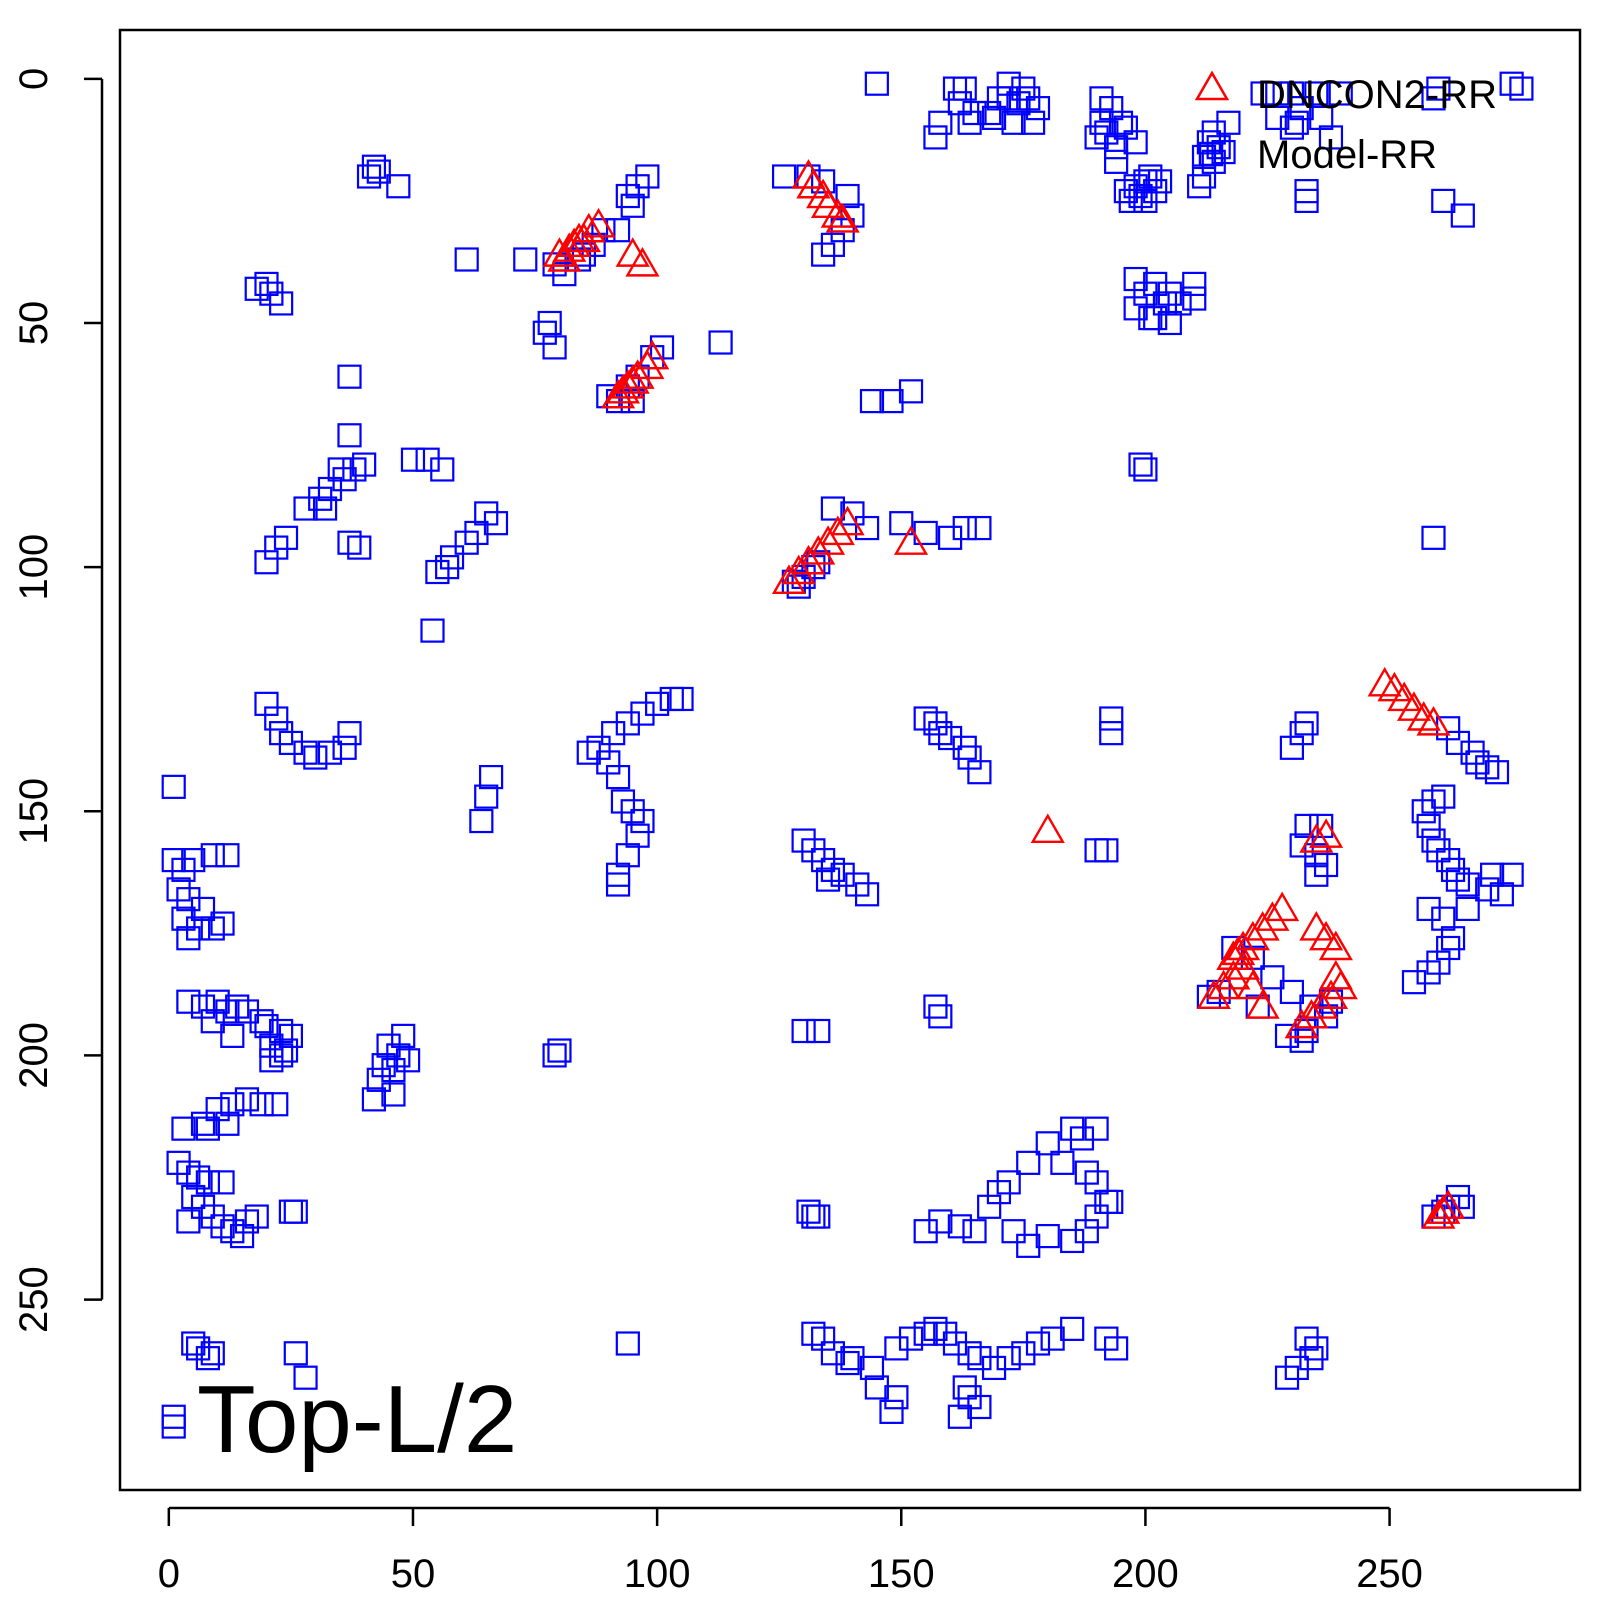 Image resolution: width=1600 pixels, height=1600 pixels. I want to click on x-tick-label: 250, so click(1389, 1574).